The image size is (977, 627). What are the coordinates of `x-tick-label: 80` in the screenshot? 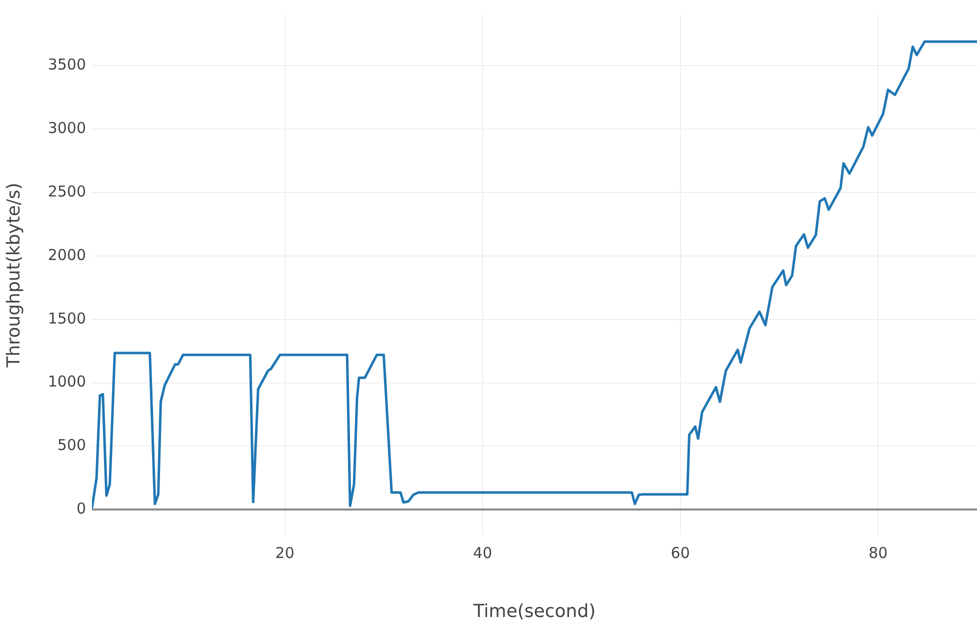 It's located at (878, 553).